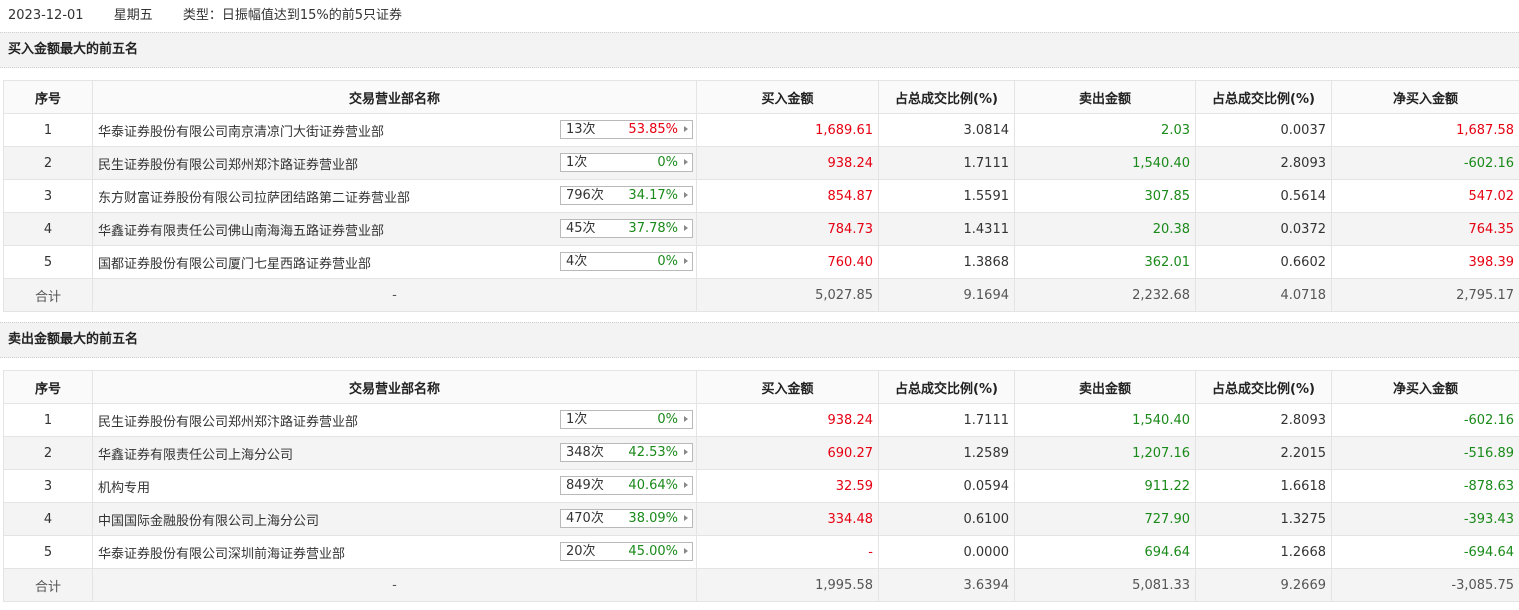 Image resolution: width=1519 pixels, height=610 pixels. I want to click on broker-stats-button: 45次 37.78%, so click(626, 228).